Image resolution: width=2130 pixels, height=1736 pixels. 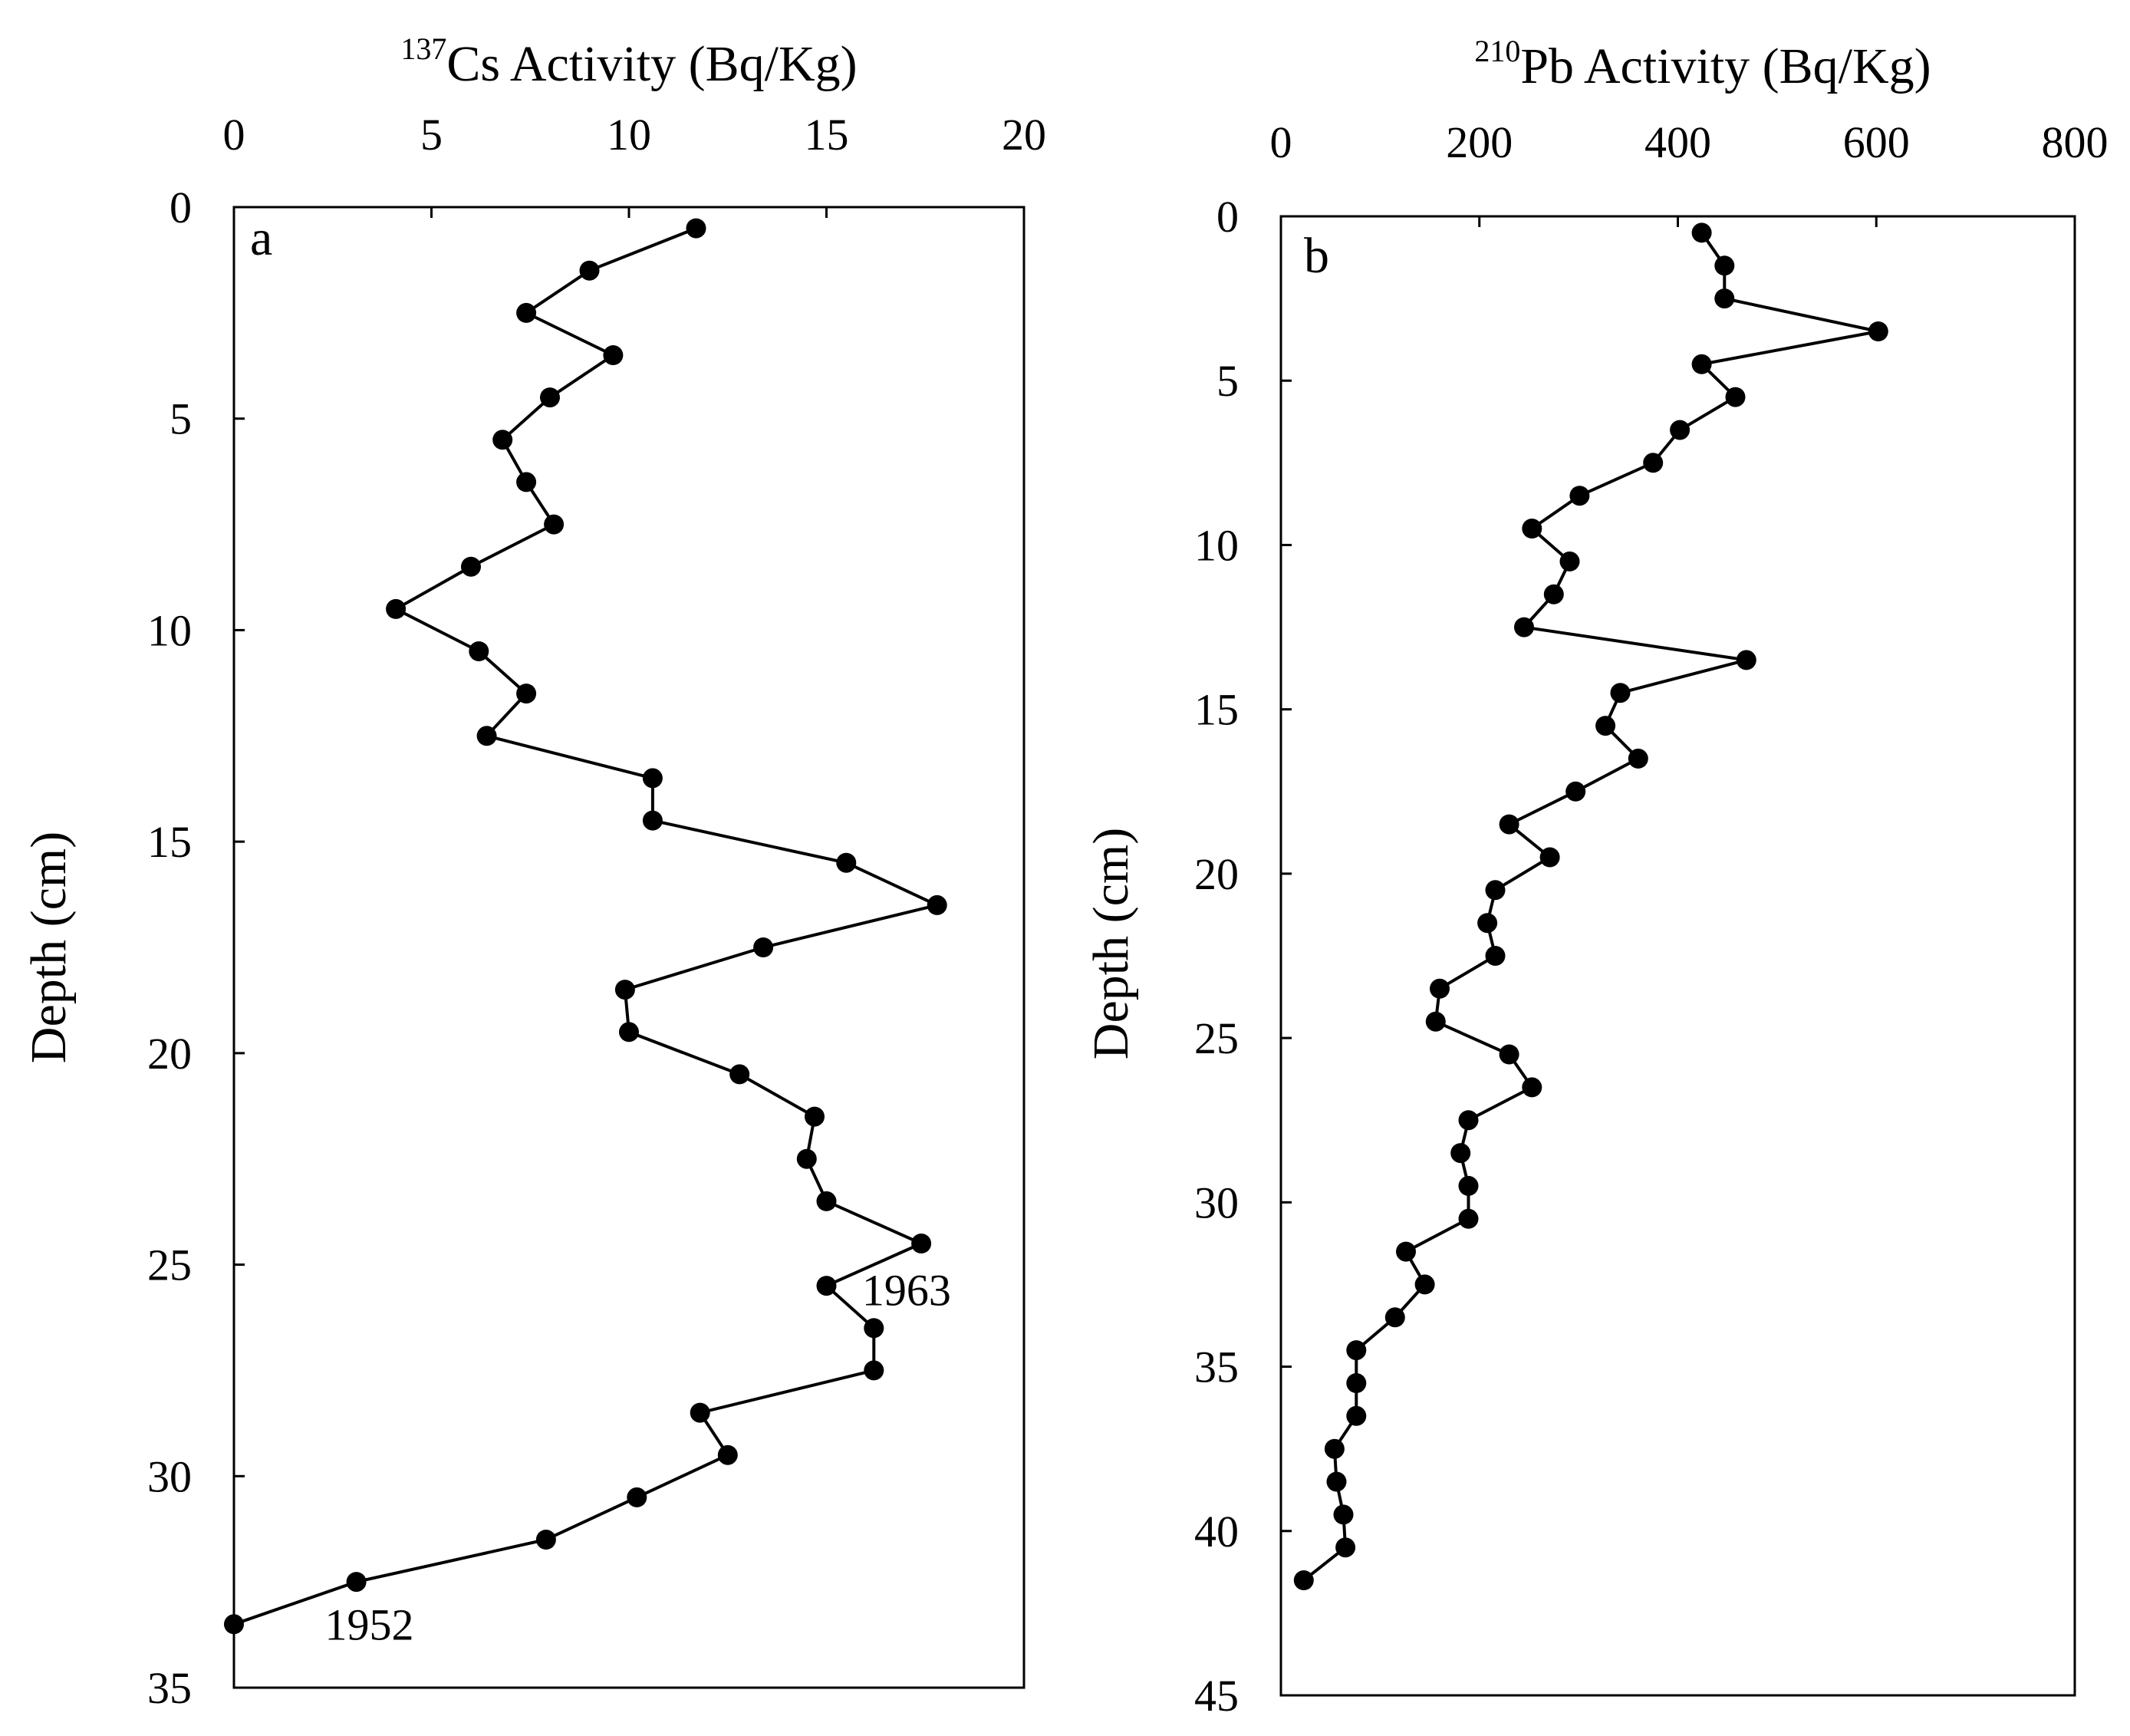 I want to click on panel-b-x-axis-title: 210Pb Activity (Bq/Kg), so click(x=1702, y=64).